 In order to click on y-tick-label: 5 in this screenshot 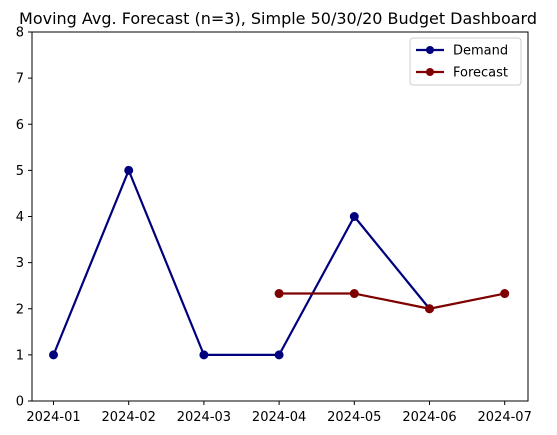, I will do `click(20, 171)`.